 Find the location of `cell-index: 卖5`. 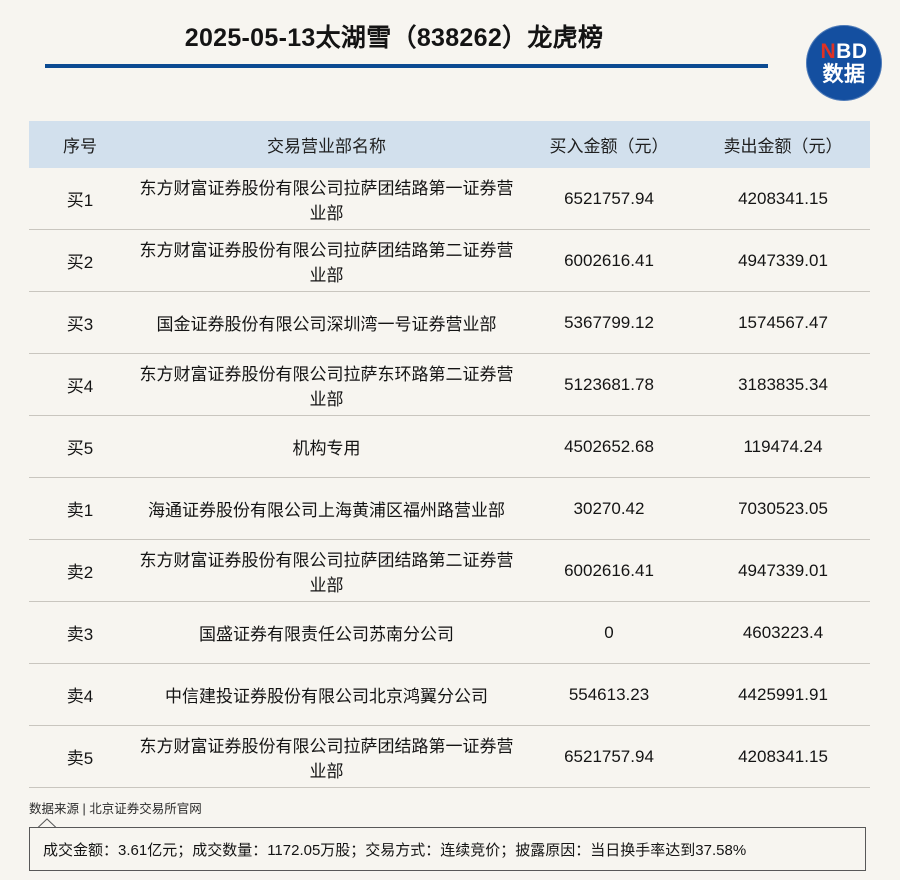

cell-index: 卖5 is located at coordinates (80, 756).